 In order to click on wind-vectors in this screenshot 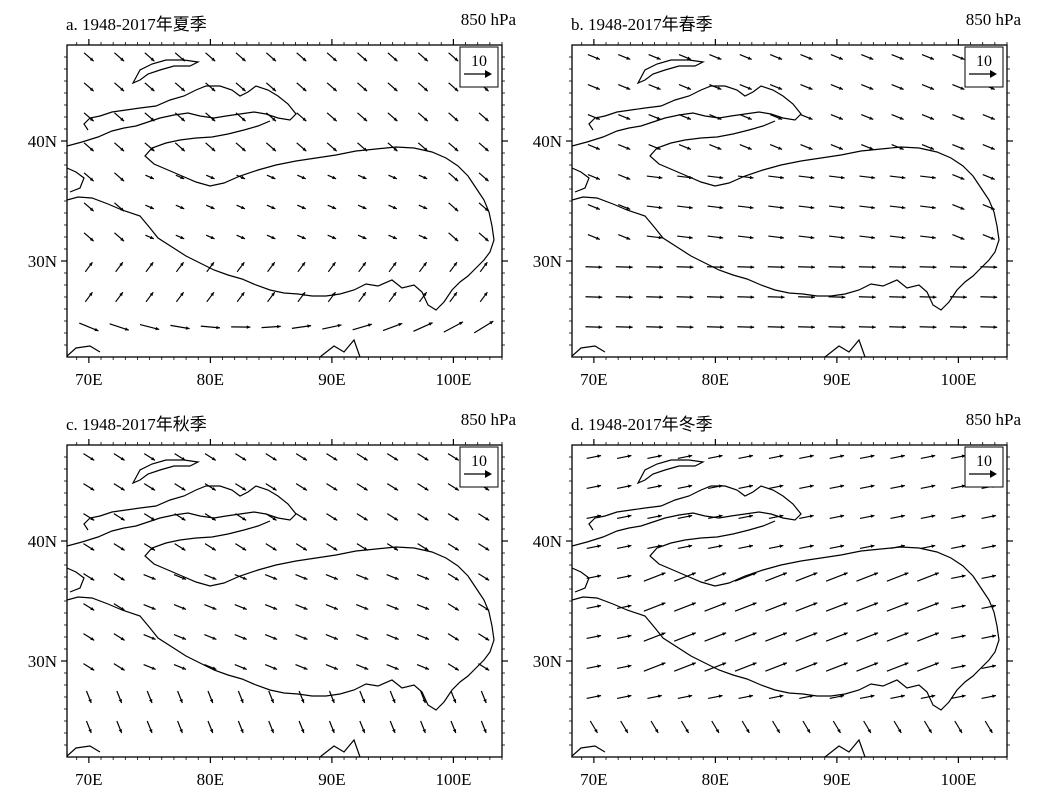, I will do `click(286, 193)`.